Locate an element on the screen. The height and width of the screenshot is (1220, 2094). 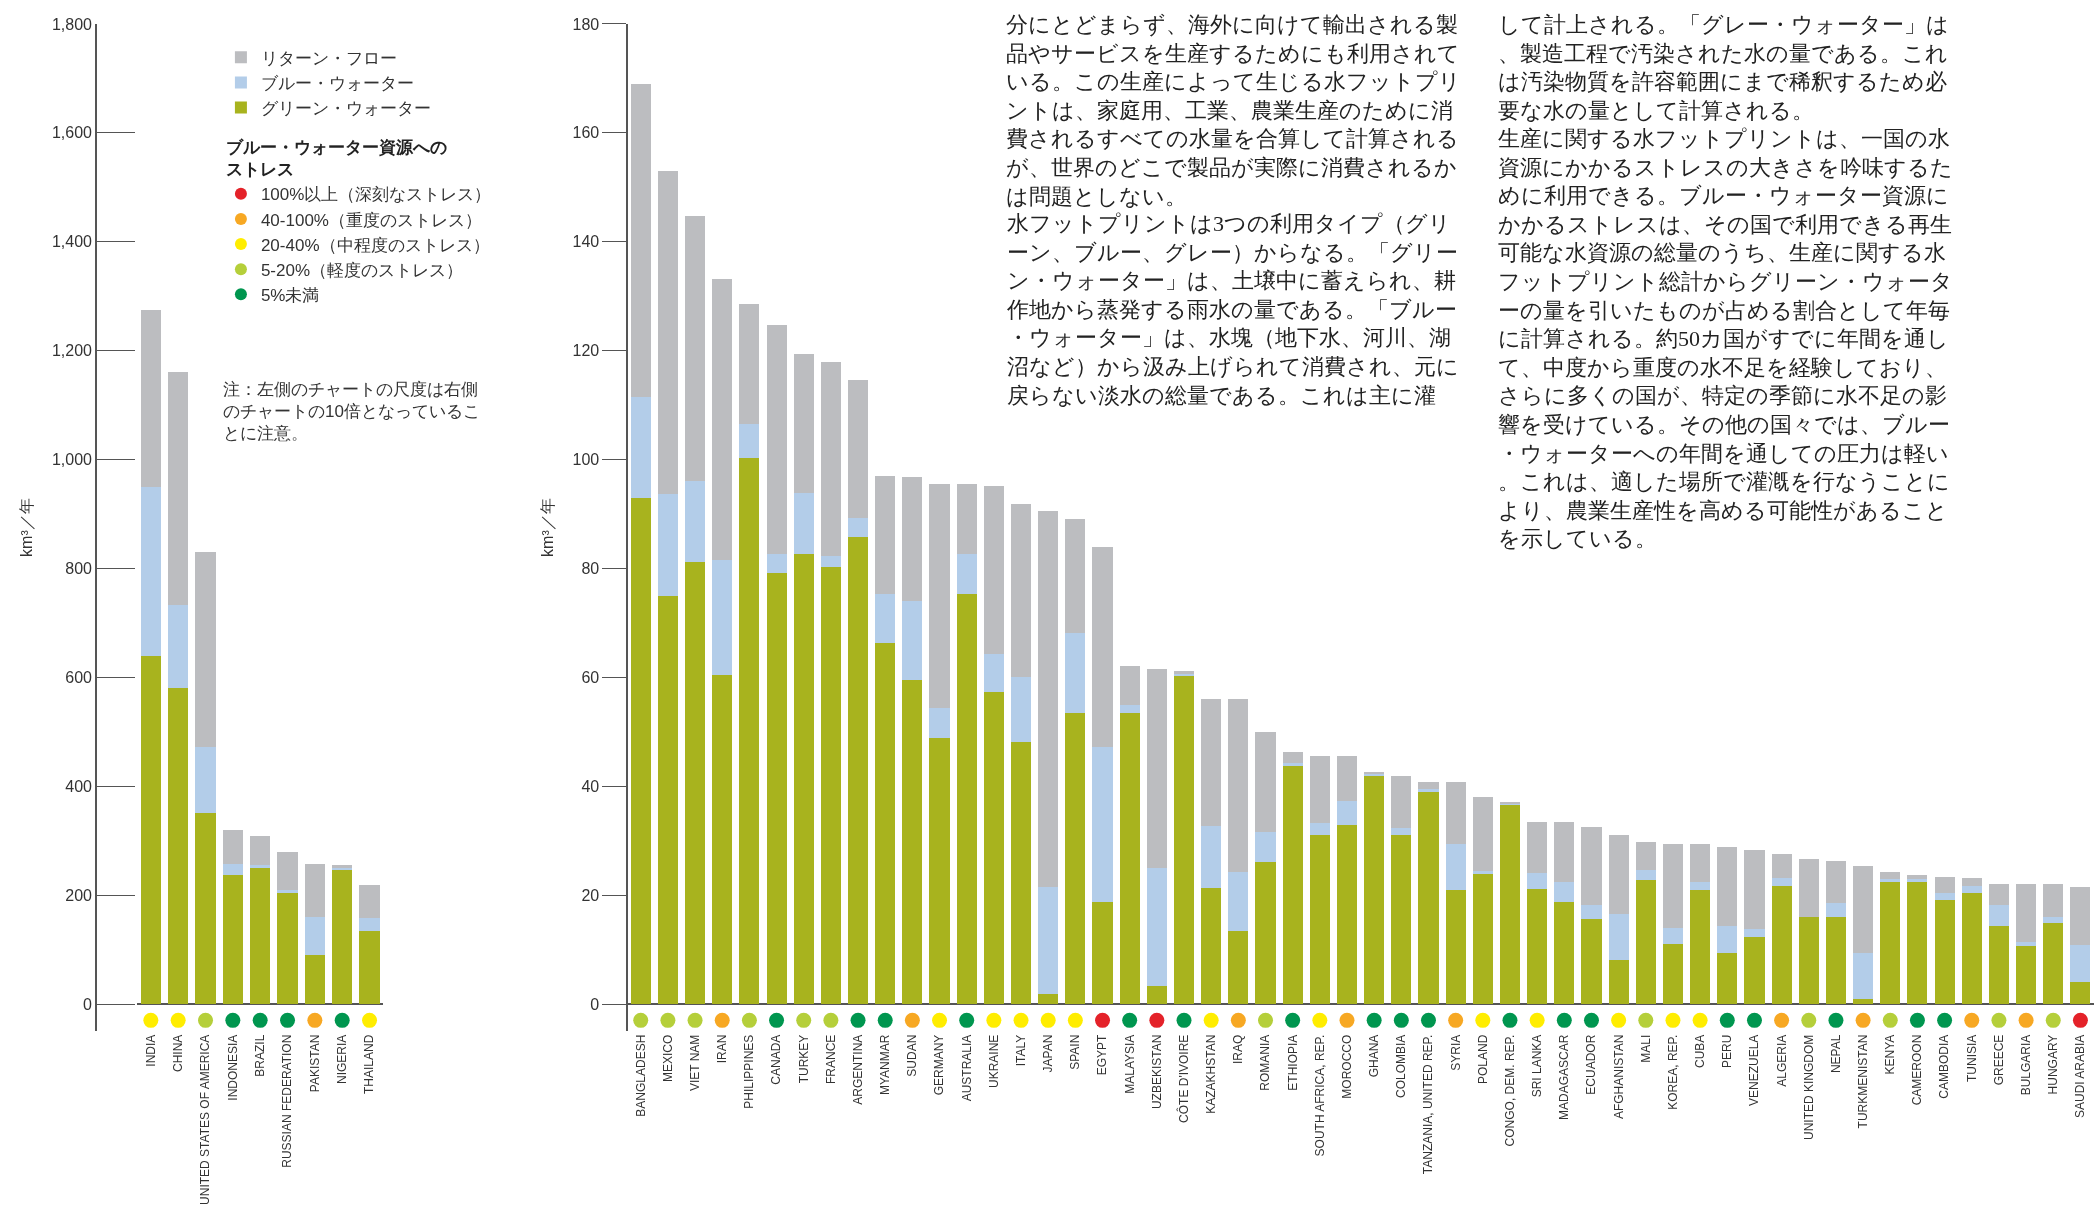
annotation: 分にとどまらず、海外に向けて輸出される製品やサービスを生産するためにも利用されている。この生産によって生じる水フットプリントは、家庭用、工業、農業生産のために消費されるすべての水量を合算して計算されるが、世界のどこで製品が実際に消費されるかは問題としない。 is located at coordinates (1233, 110).